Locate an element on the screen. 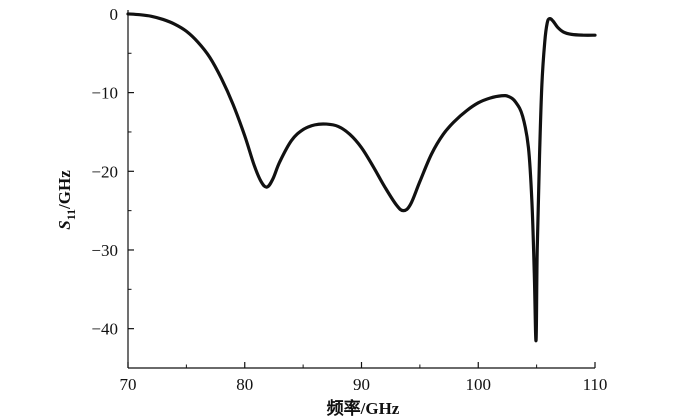  y-axis-subscript: 11 is located at coordinates (71, 214).